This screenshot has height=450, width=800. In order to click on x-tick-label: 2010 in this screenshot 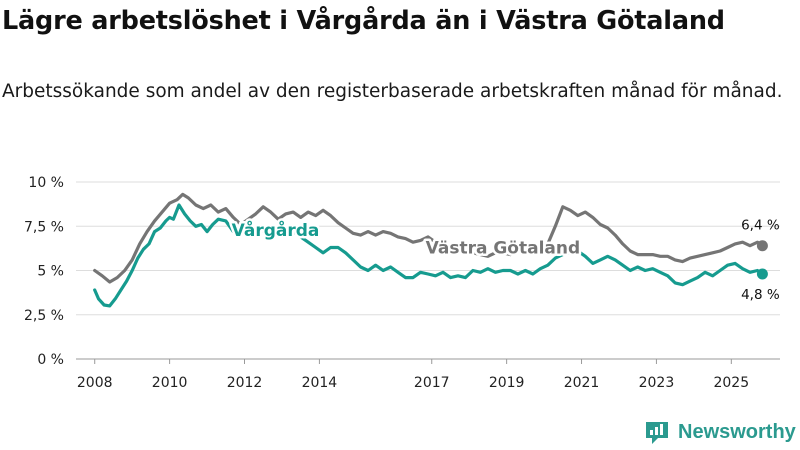, I will do `click(170, 383)`.